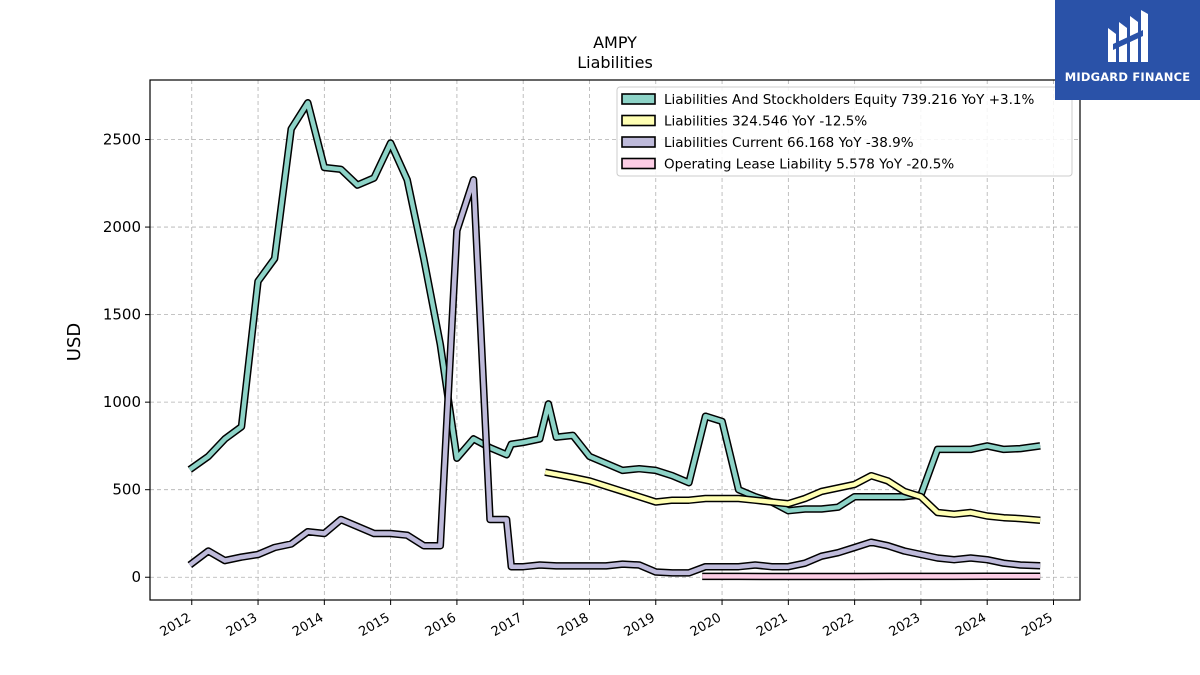 The image size is (1200, 675). I want to click on logo: MIDGARD FINANCE, so click(1127, 50).